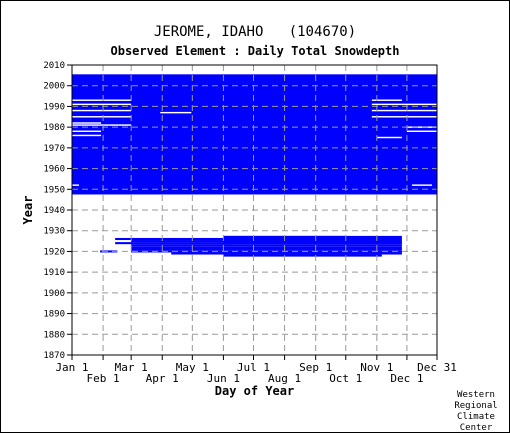 The width and height of the screenshot is (510, 434). What do you see at coordinates (28, 210) in the screenshot?
I see `y-axis-label: Year` at bounding box center [28, 210].